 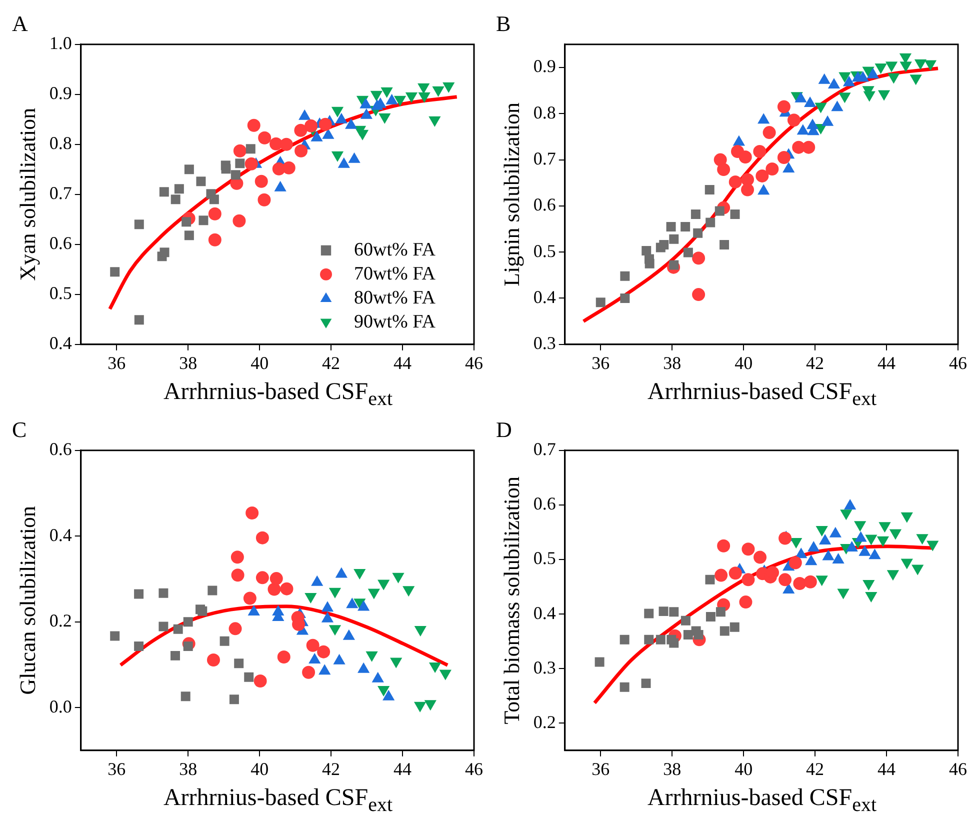 I want to click on legend-label: 60wt% FA, so click(x=395, y=249).